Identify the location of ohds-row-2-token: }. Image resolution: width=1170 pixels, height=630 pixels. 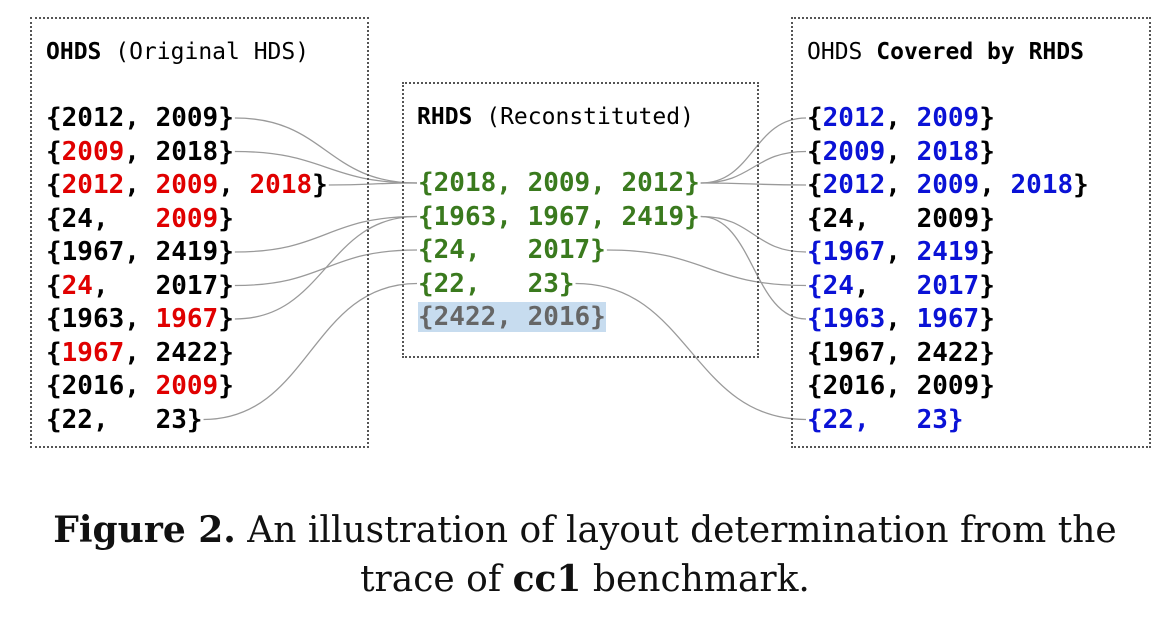
(226, 151).